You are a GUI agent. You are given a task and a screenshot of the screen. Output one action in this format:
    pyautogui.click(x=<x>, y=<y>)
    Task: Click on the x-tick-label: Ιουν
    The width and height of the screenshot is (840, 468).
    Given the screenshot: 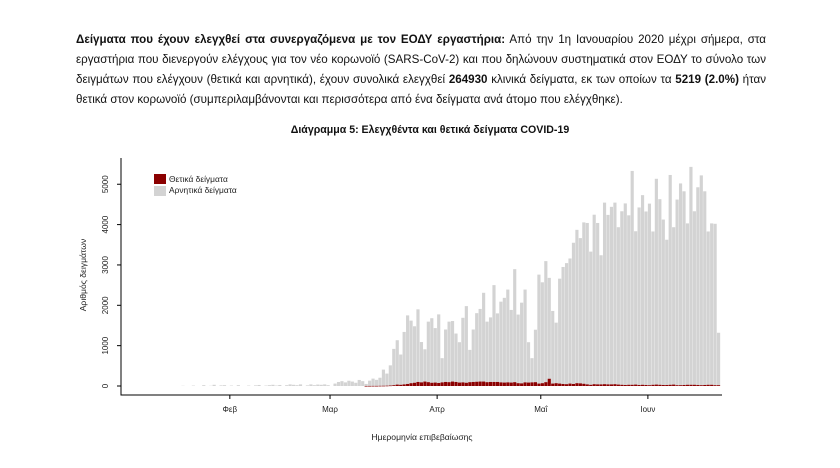 What is the action you would take?
    pyautogui.click(x=647, y=409)
    